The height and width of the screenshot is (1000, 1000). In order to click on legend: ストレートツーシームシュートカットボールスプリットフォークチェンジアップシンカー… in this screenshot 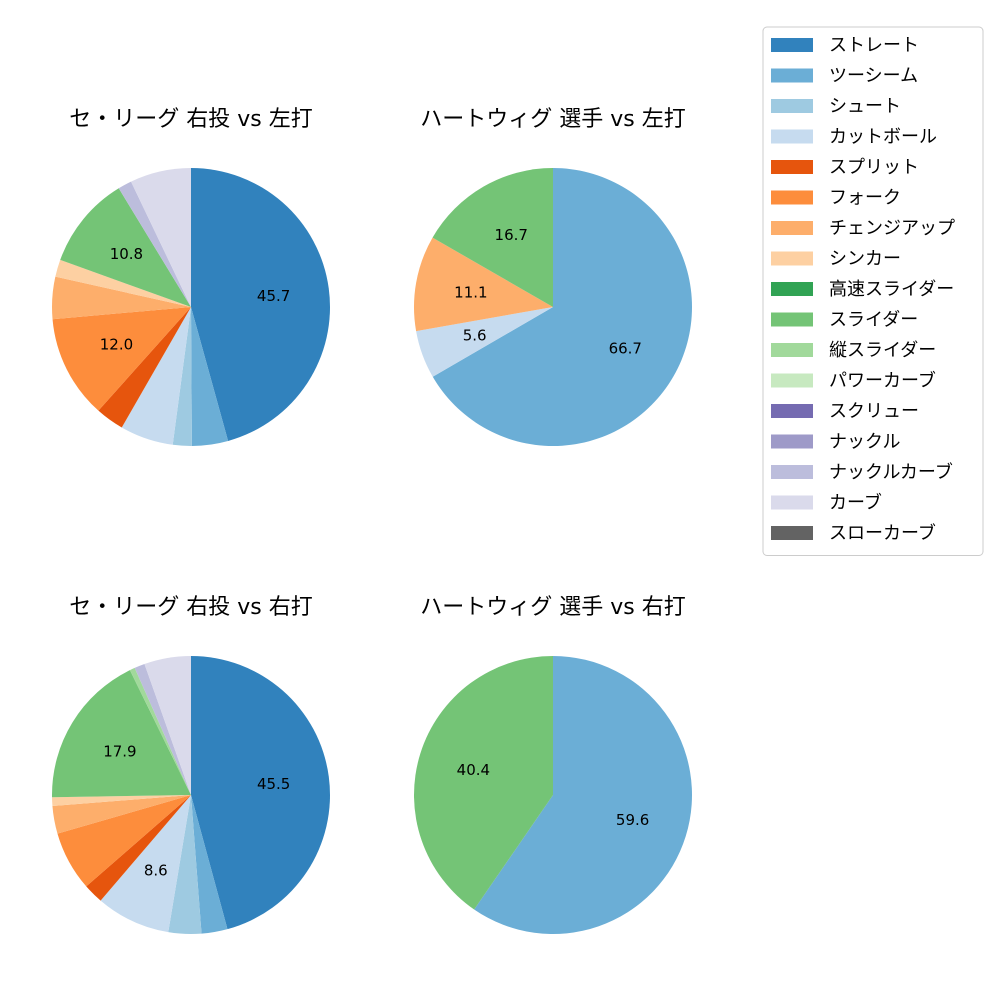, I will do `click(873, 291)`.